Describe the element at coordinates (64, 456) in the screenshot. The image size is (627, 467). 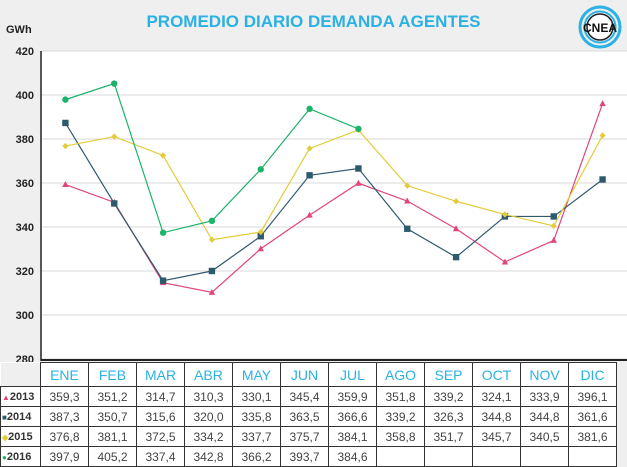
I see `table-cell: 397,9` at that location.